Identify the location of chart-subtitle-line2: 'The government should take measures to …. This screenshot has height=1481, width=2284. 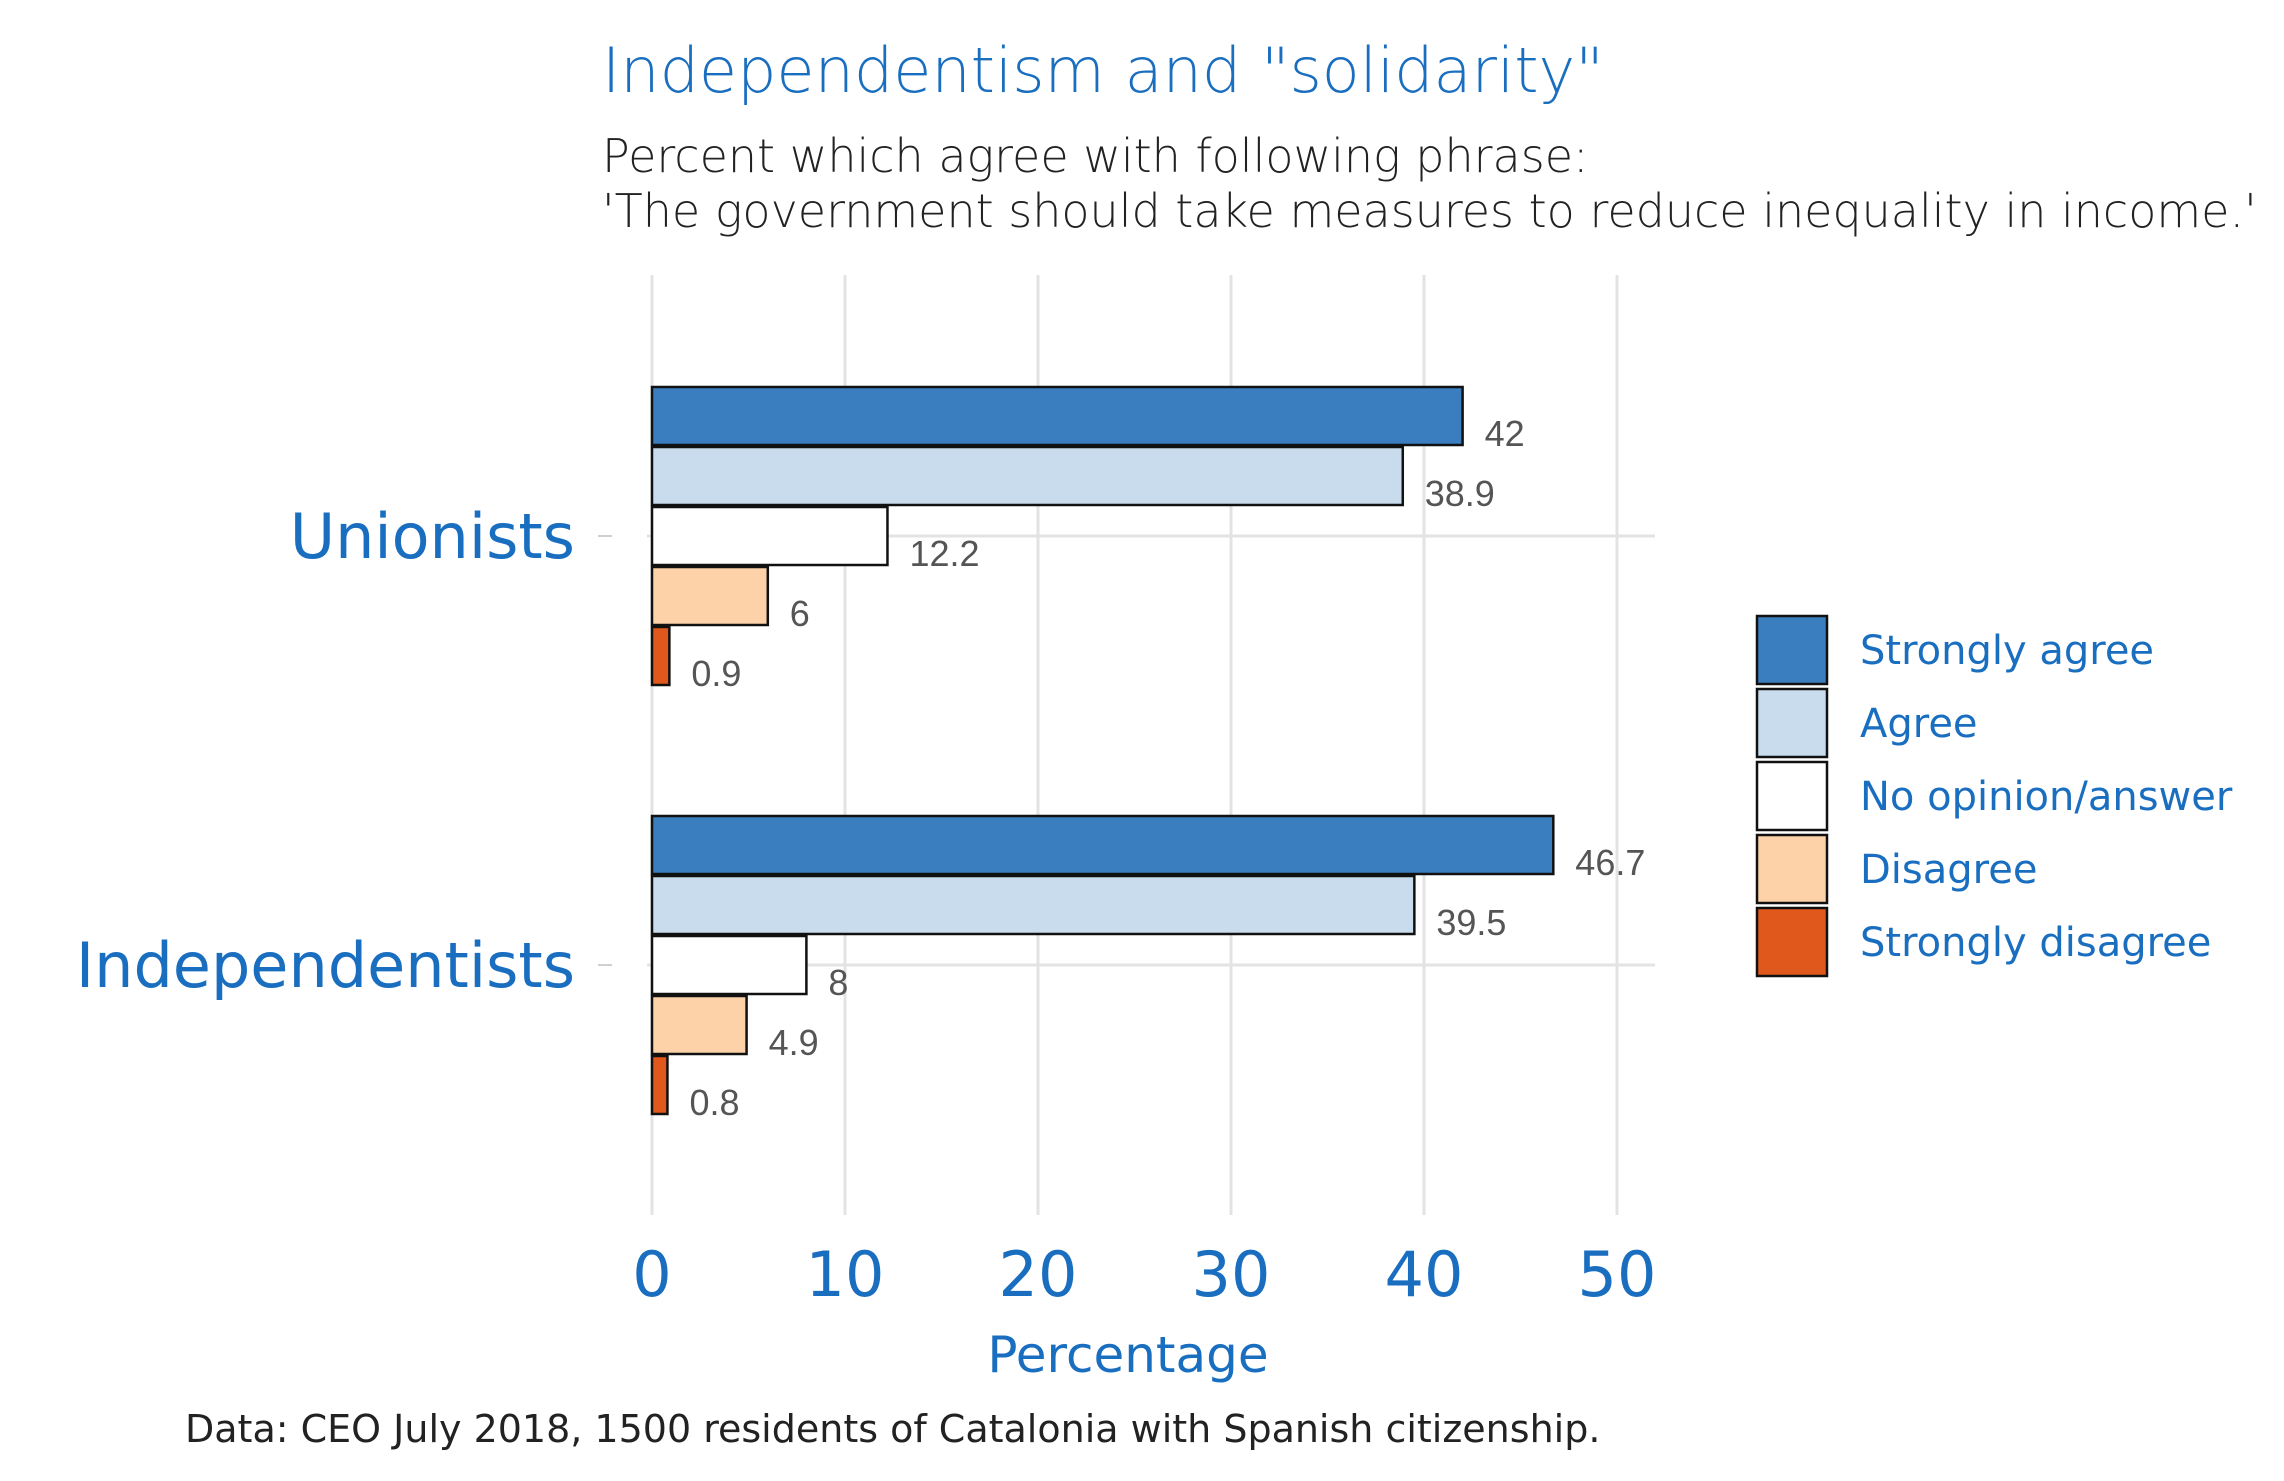
(1429, 211).